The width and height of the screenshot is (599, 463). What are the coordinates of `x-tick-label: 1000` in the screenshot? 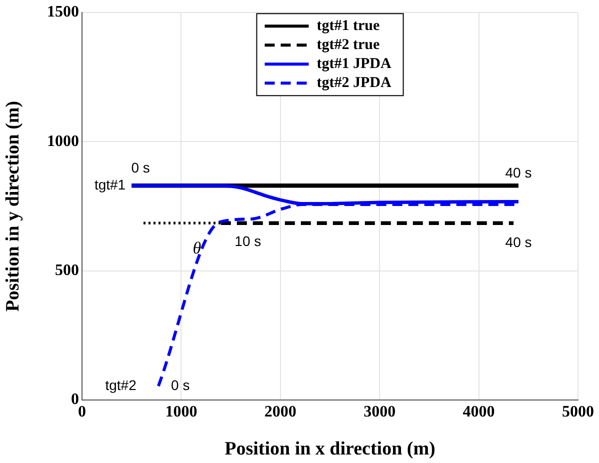 It's located at (181, 412).